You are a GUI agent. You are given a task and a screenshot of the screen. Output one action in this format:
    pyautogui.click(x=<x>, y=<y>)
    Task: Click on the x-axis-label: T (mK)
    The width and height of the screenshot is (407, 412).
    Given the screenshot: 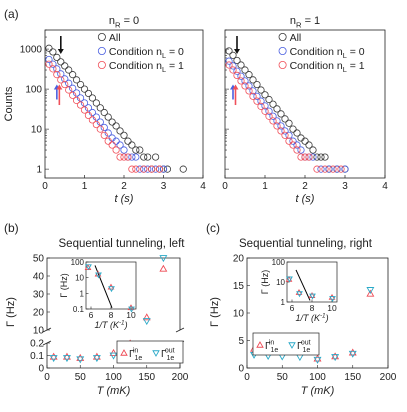 What is the action you would take?
    pyautogui.click(x=114, y=391)
    